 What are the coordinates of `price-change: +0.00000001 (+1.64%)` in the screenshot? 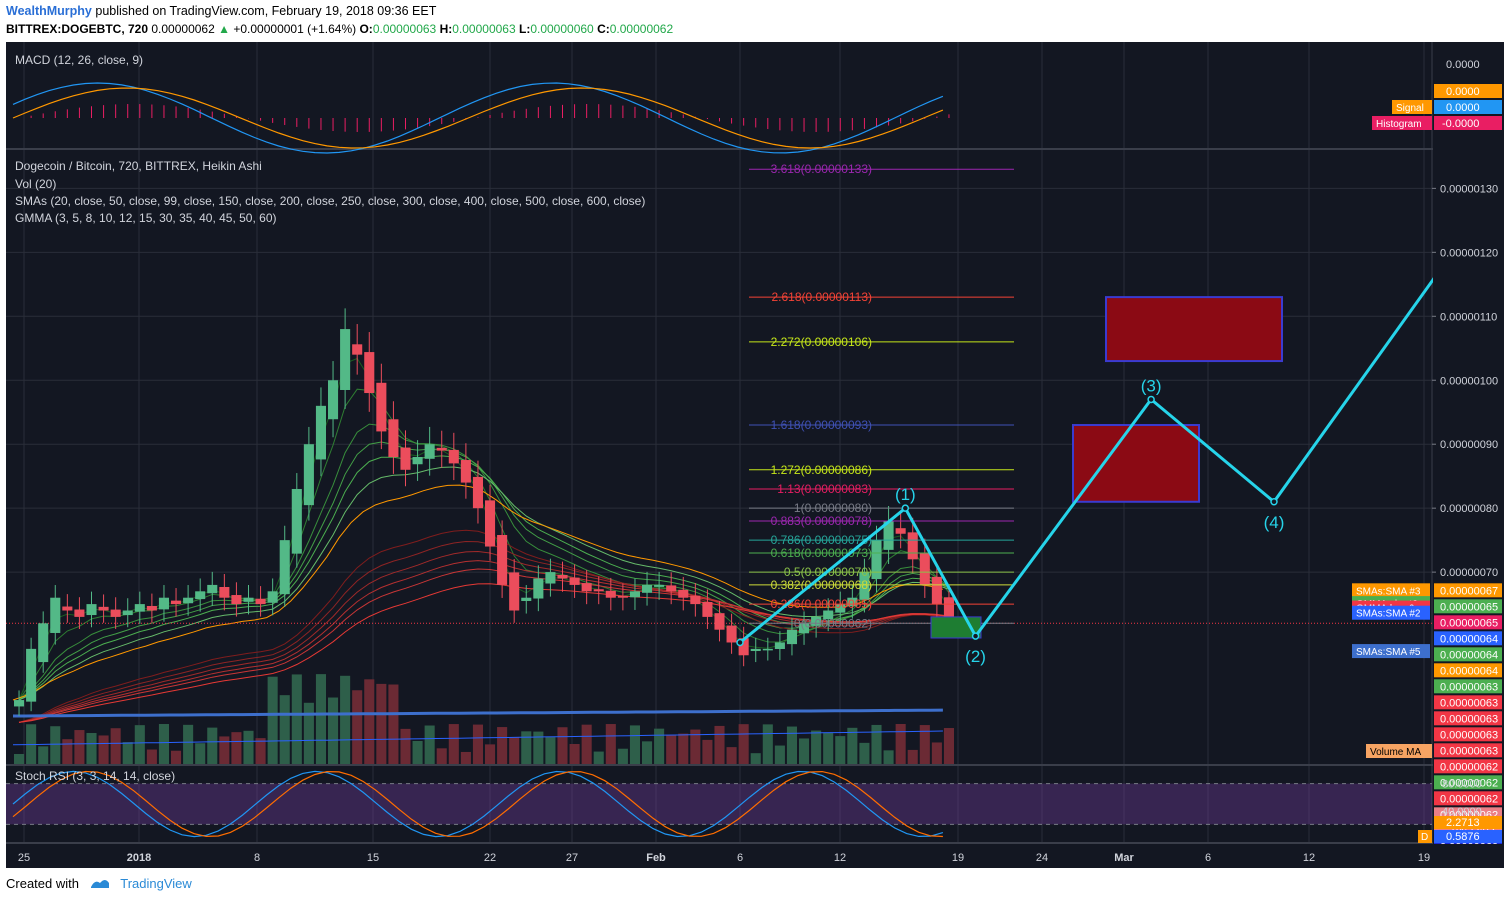 It's located at (295, 29).